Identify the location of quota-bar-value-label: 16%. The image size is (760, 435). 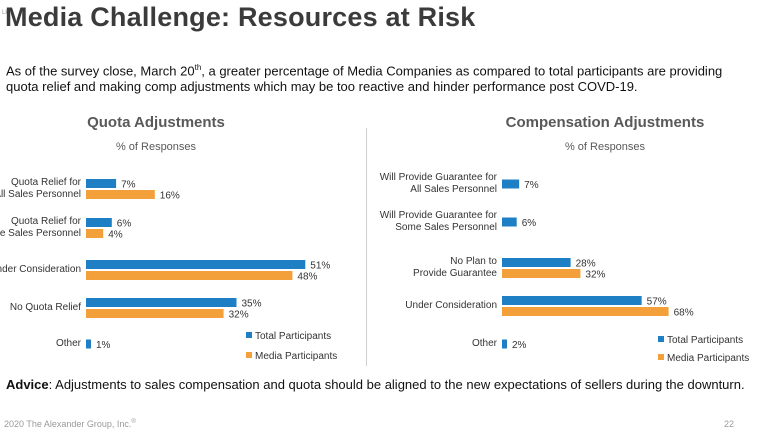
(170, 196).